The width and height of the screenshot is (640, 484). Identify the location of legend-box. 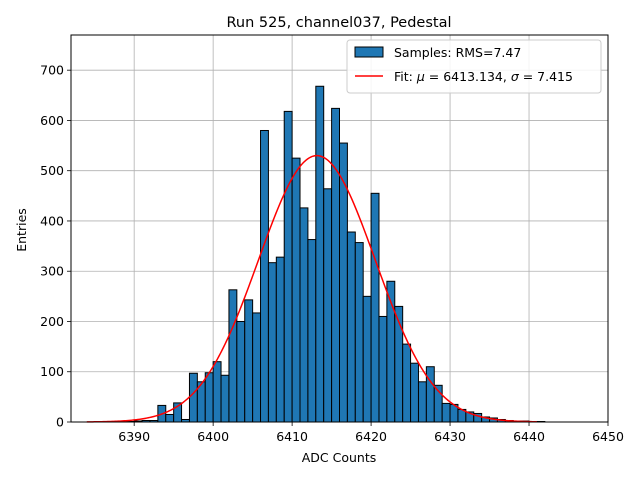
(474, 66).